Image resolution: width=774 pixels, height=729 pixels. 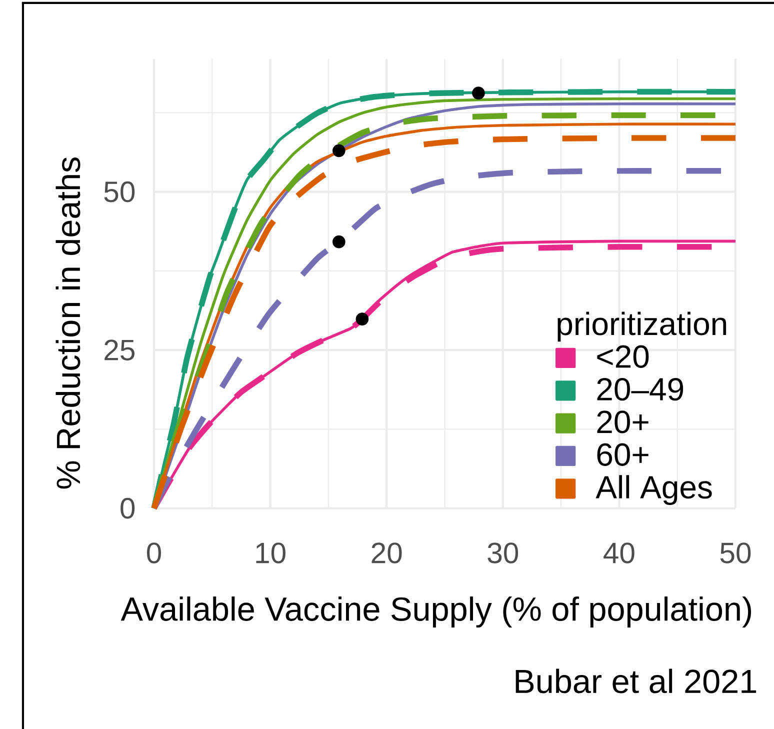 I want to click on x-tick-label: 40, so click(x=619, y=553).